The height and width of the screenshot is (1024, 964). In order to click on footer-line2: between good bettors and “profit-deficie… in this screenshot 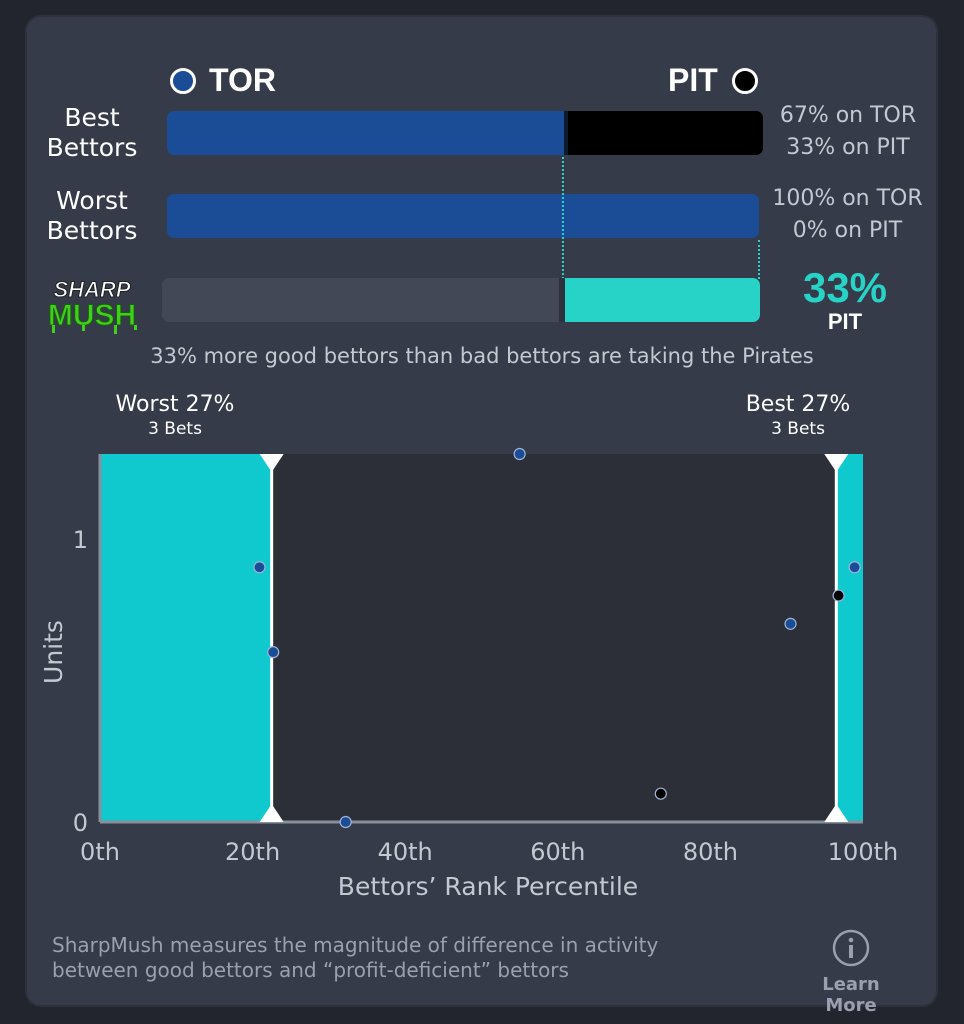, I will do `click(310, 970)`.